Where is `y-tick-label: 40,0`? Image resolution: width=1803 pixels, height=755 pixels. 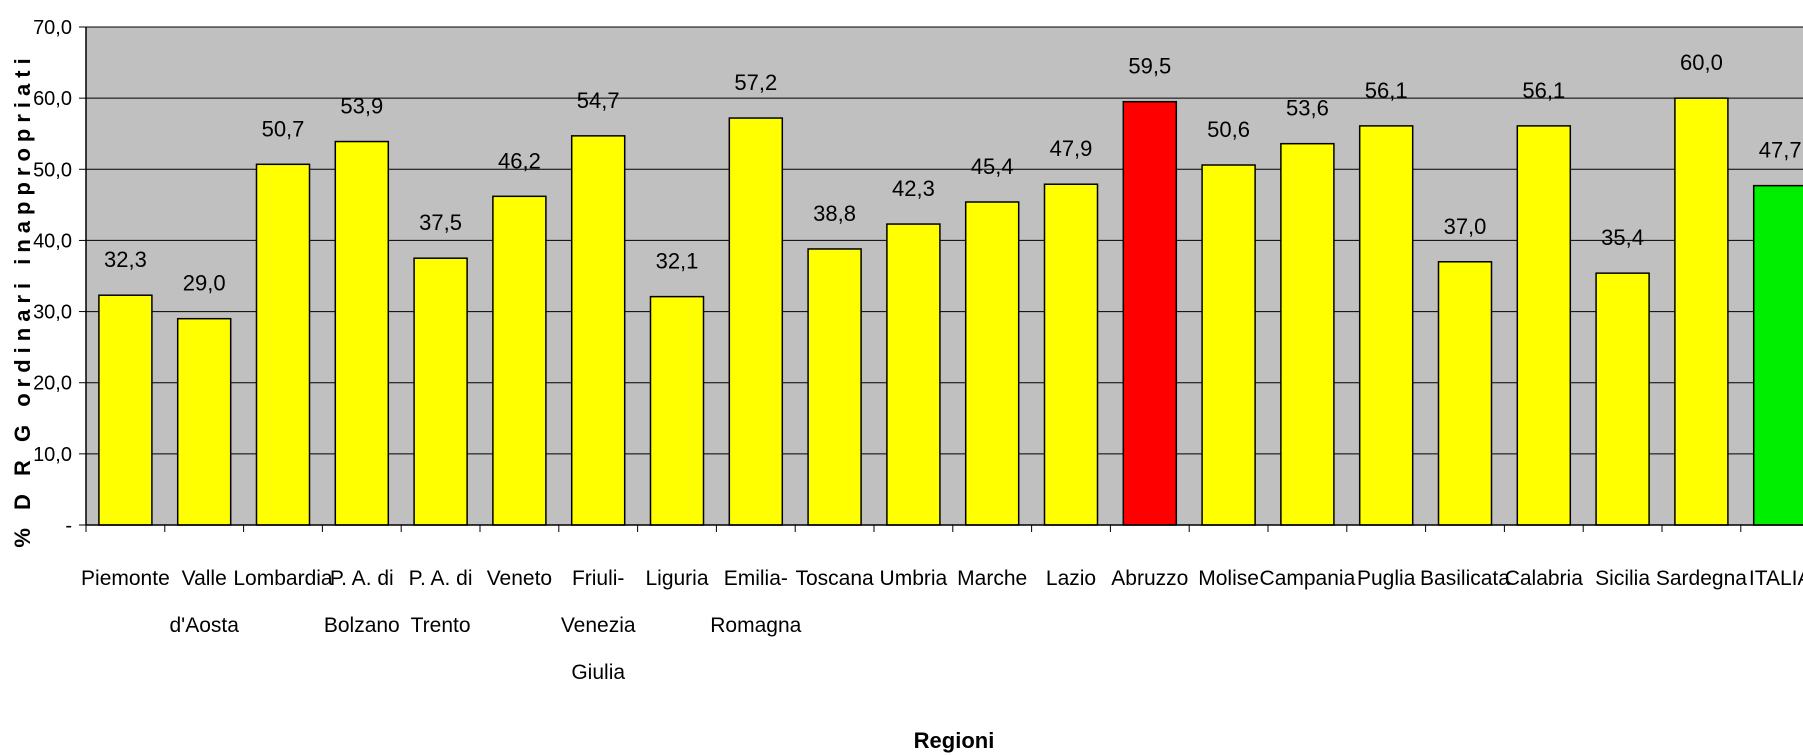
y-tick-label: 40,0 is located at coordinates (52, 241).